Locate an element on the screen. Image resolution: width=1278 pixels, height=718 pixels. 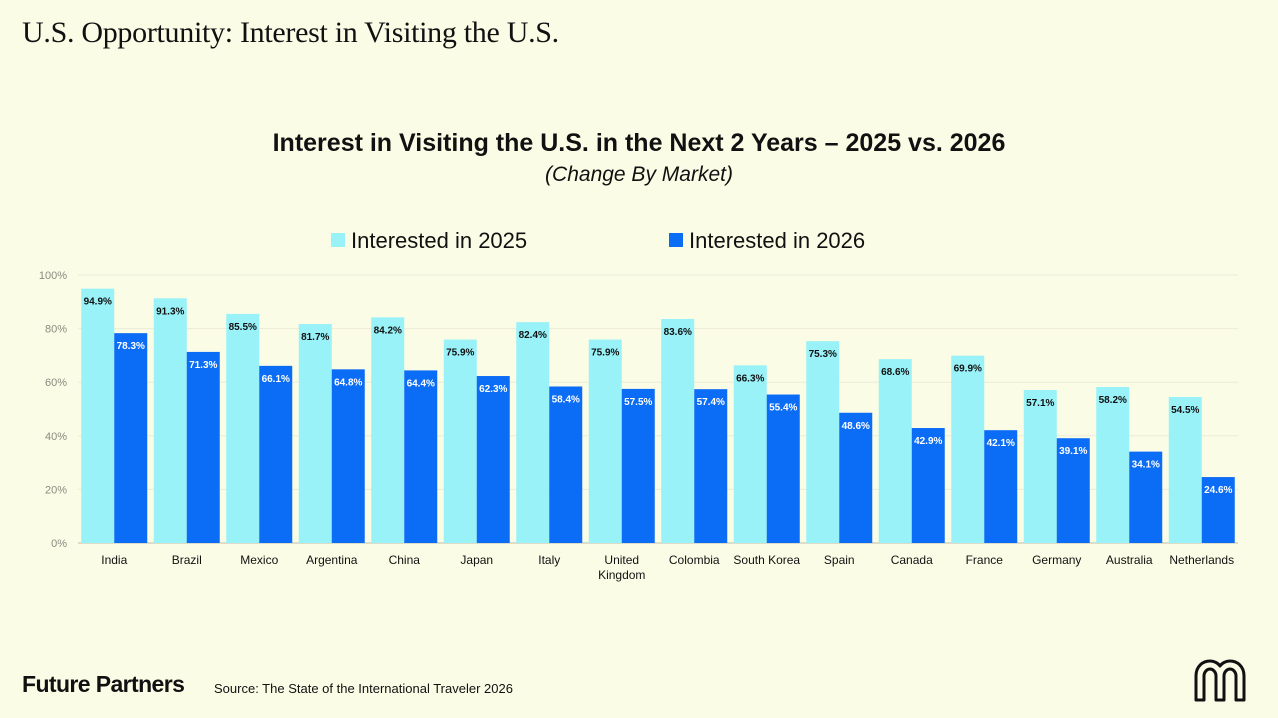
bar-value-label: 66.3% is located at coordinates (750, 378).